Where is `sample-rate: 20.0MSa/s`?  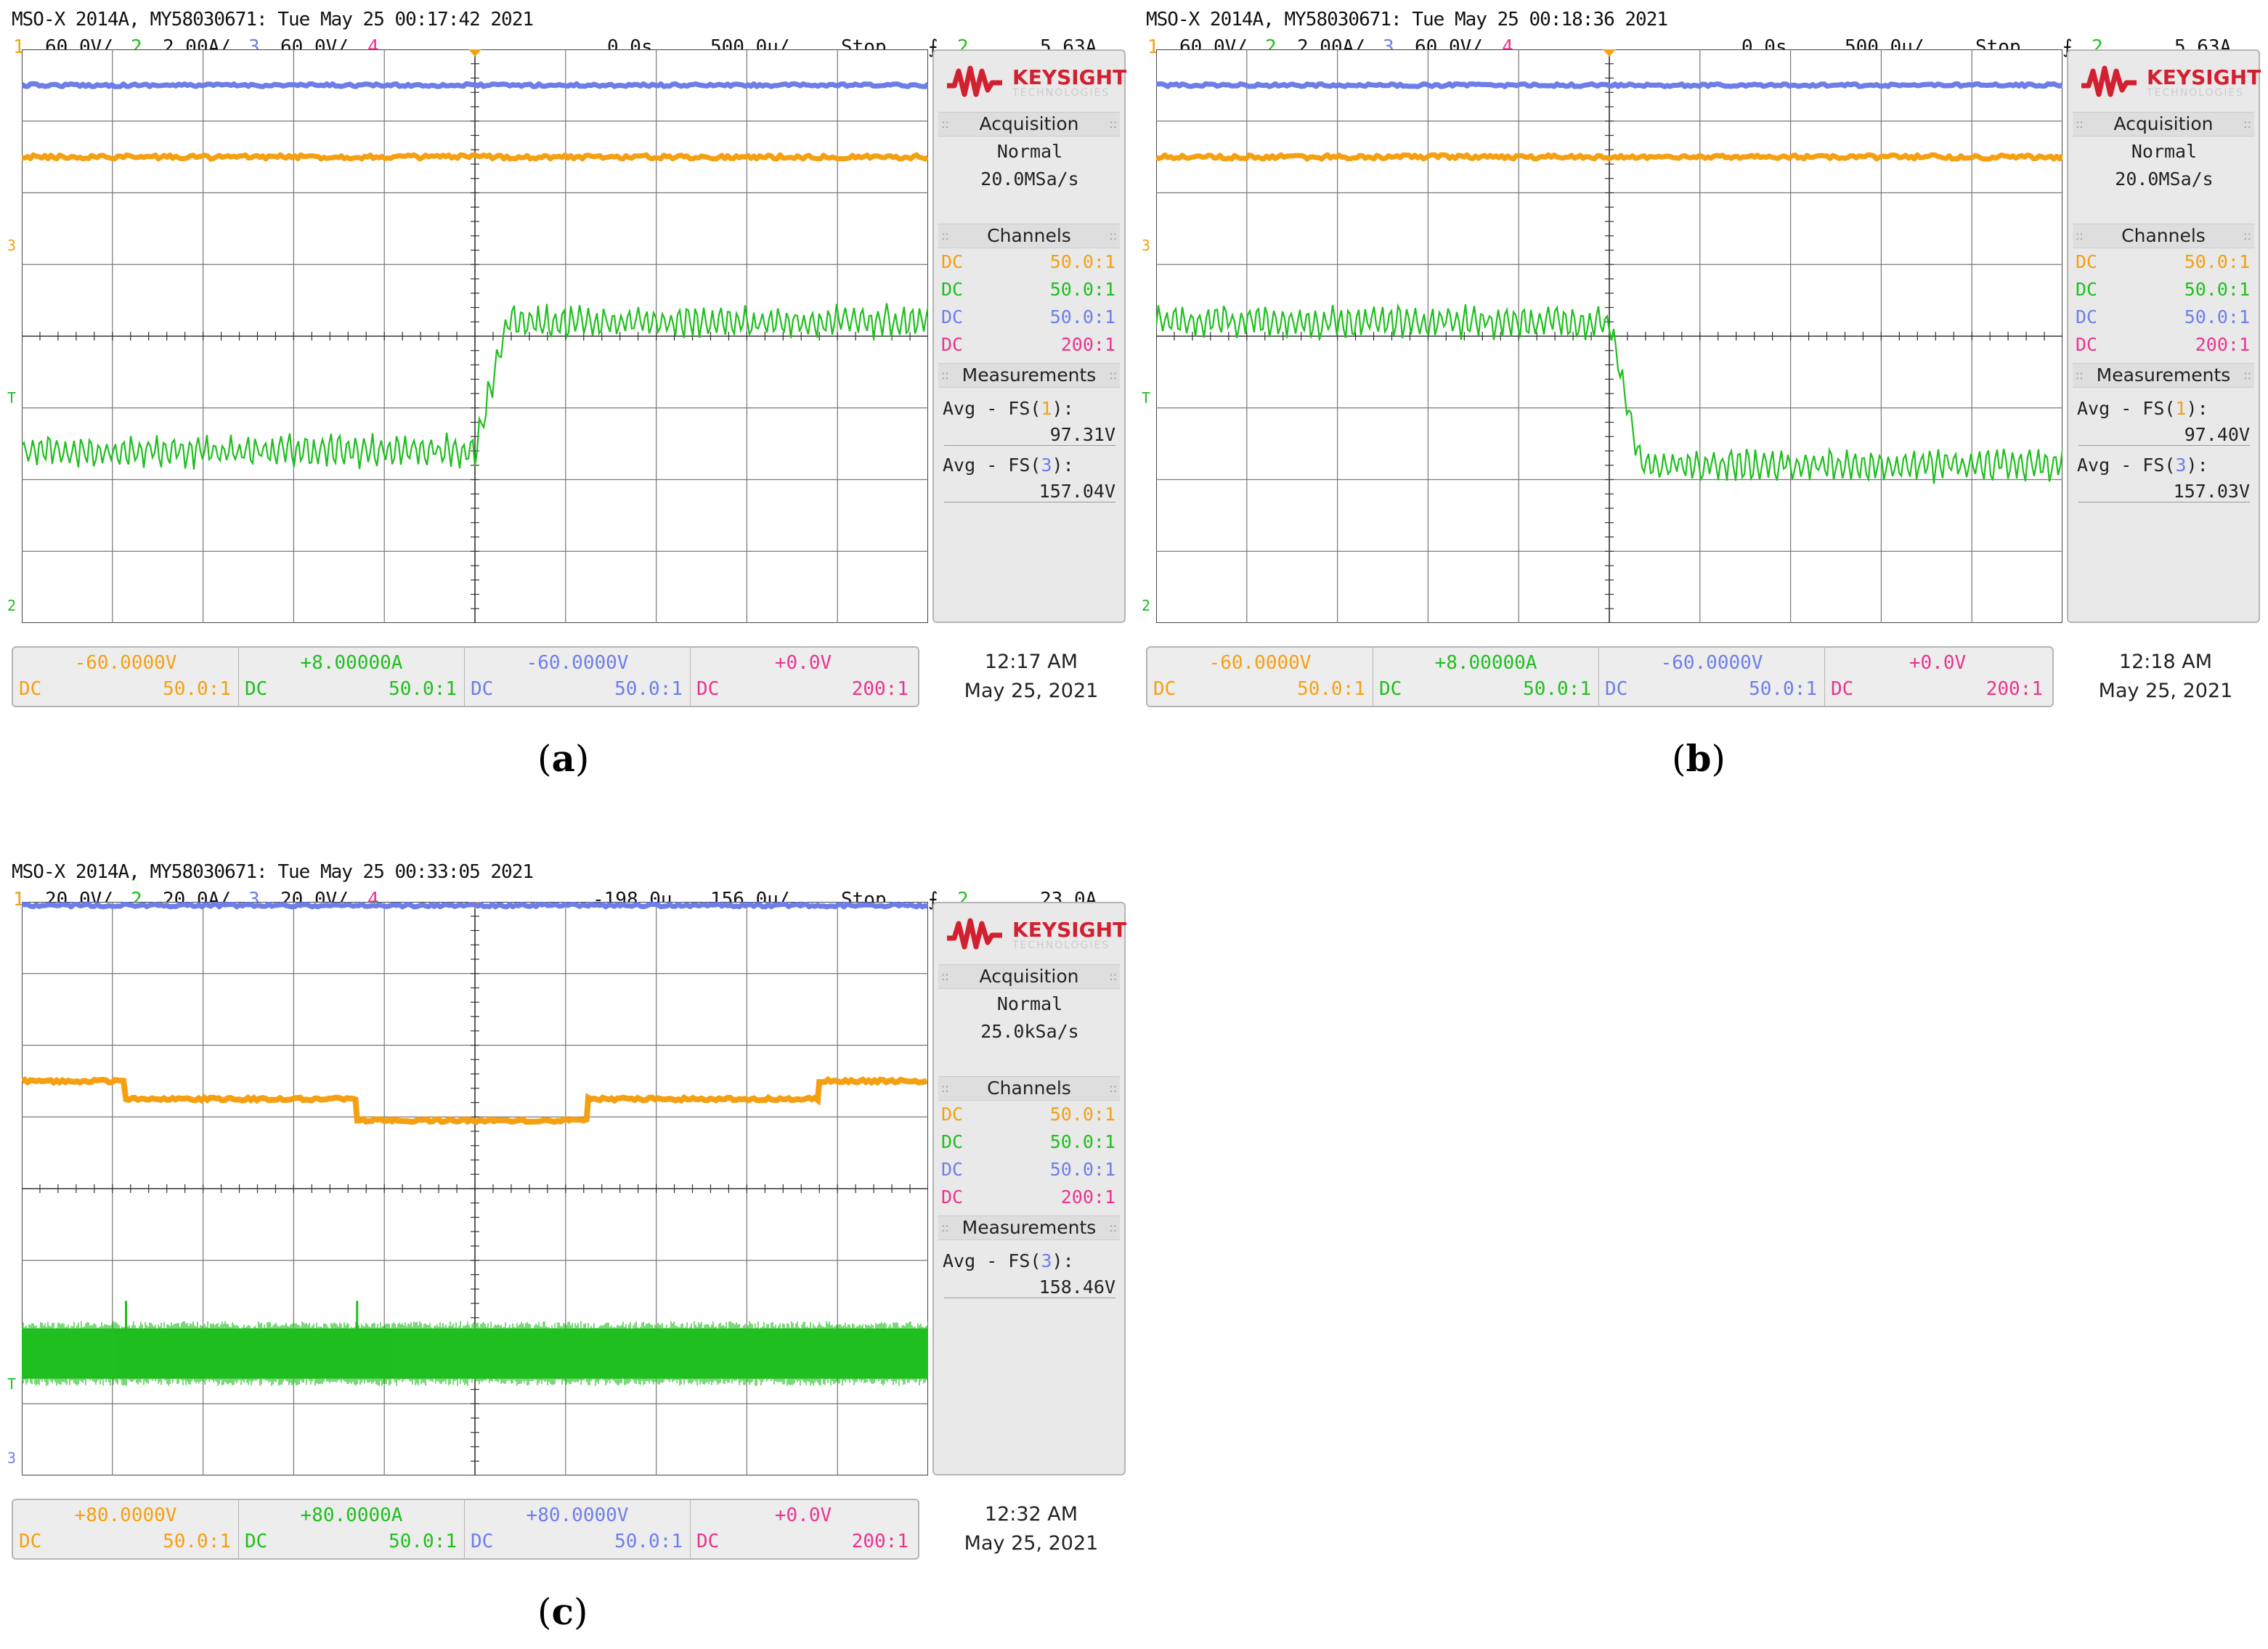
sample-rate: 20.0MSa/s is located at coordinates (1029, 179).